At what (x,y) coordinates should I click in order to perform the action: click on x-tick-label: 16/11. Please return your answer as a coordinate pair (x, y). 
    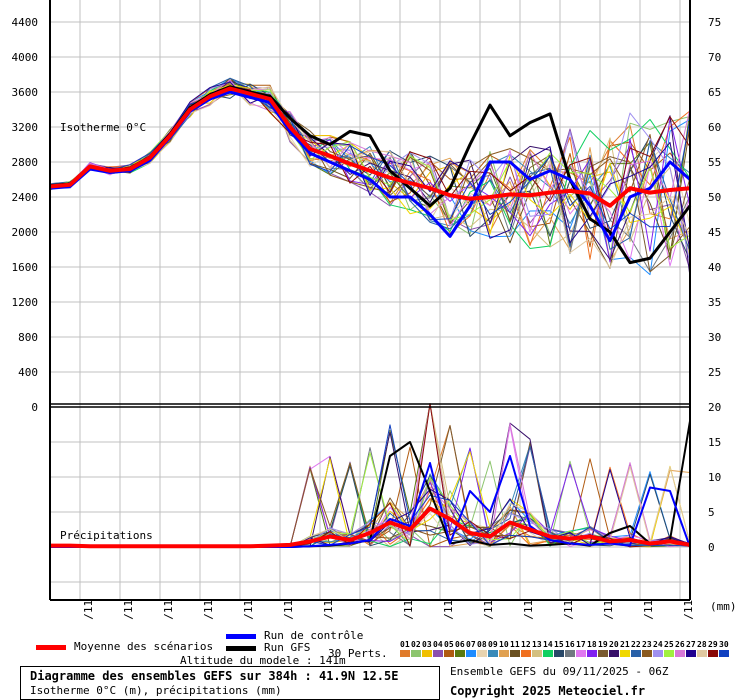
    Looking at the image, I should click on (328, 610).